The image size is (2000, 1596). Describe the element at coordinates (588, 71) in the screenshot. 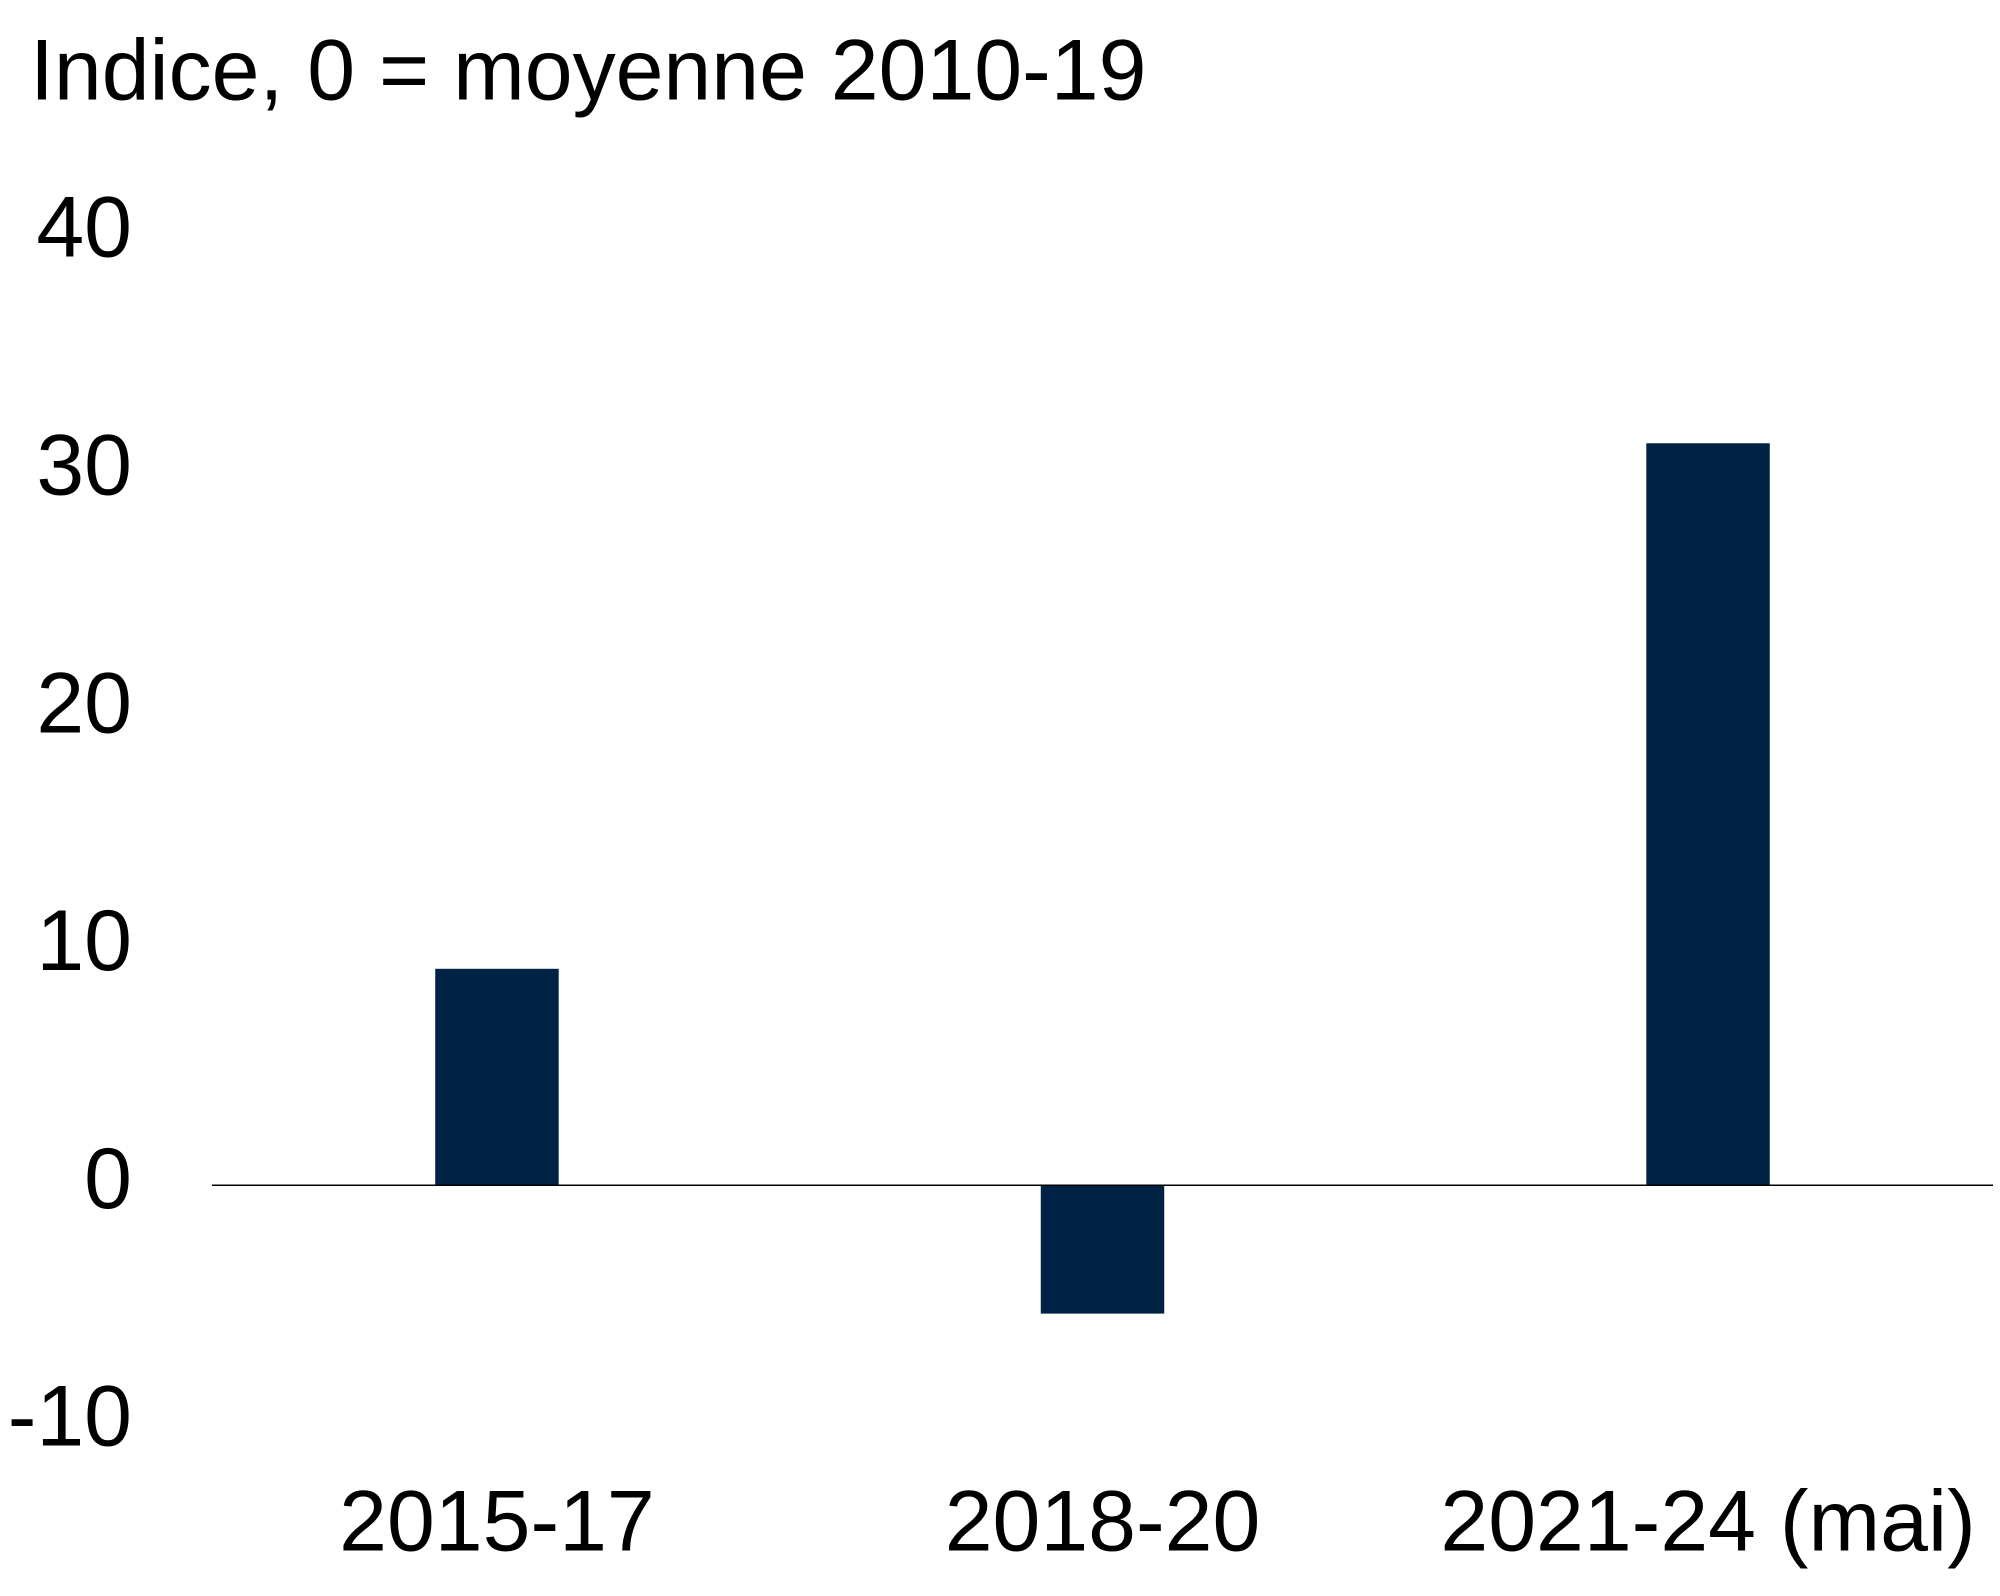

I see `y-axis-label: Indice, 0 = moyenne 2010-19` at that location.